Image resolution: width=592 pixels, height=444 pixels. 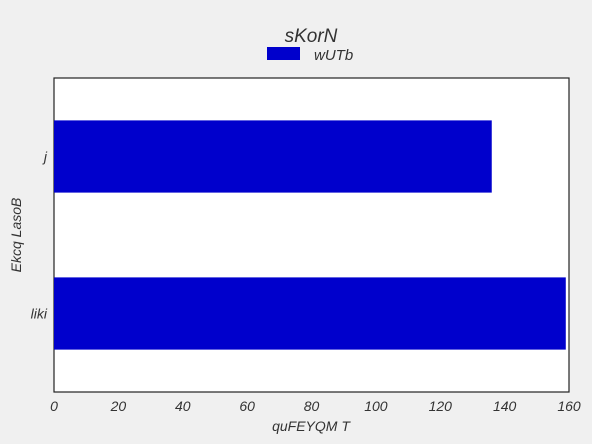 What do you see at coordinates (441, 406) in the screenshot?
I see `x-tick-label: 120` at bounding box center [441, 406].